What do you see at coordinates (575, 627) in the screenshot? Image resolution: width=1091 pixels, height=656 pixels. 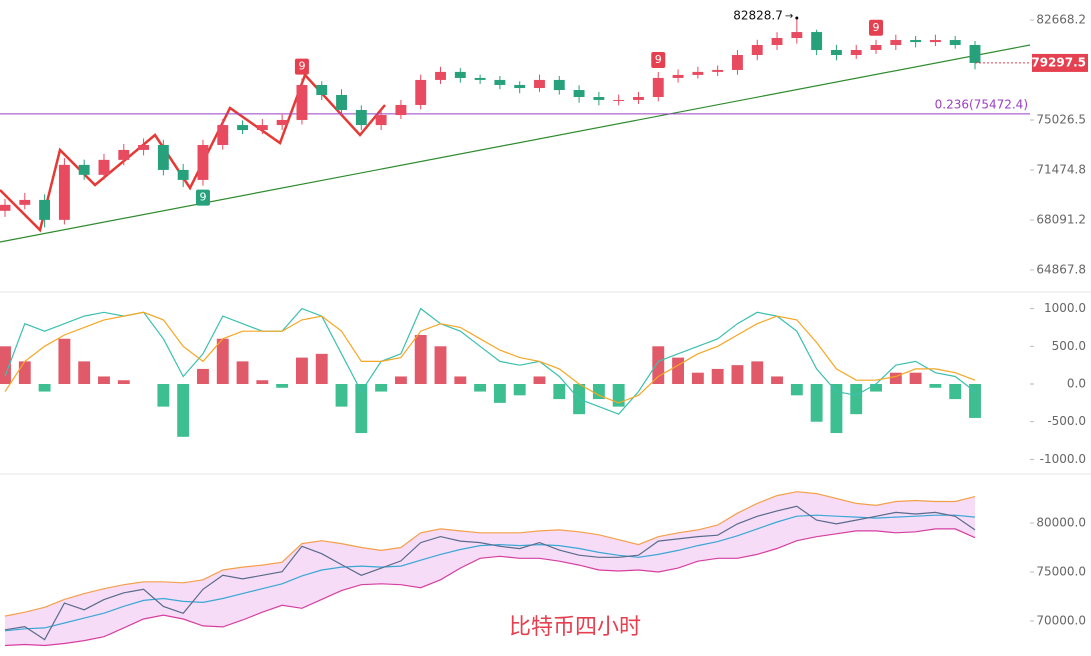 I see `watermark: 比特币四小时` at bounding box center [575, 627].